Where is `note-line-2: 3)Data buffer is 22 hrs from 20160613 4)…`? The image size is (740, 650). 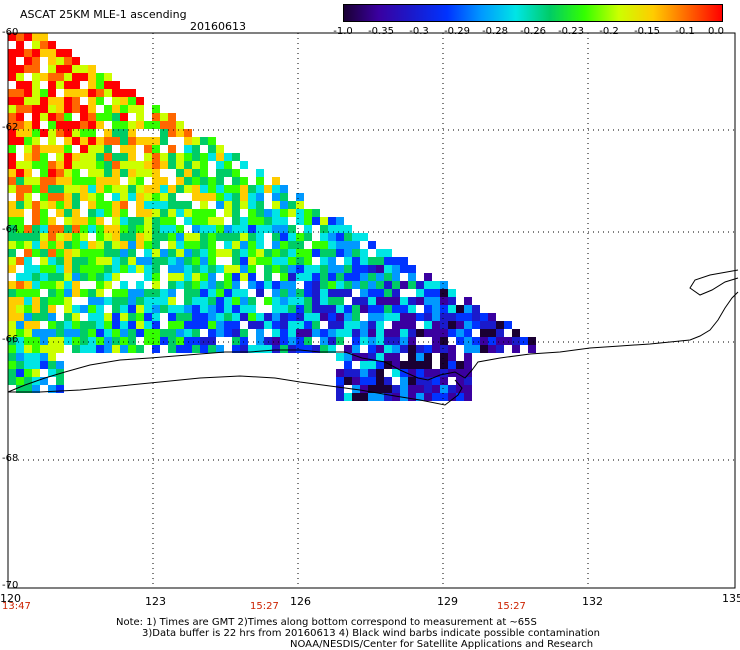 note-line-2: 3)Data buffer is 22 hrs from 20160613 4)… is located at coordinates (371, 633).